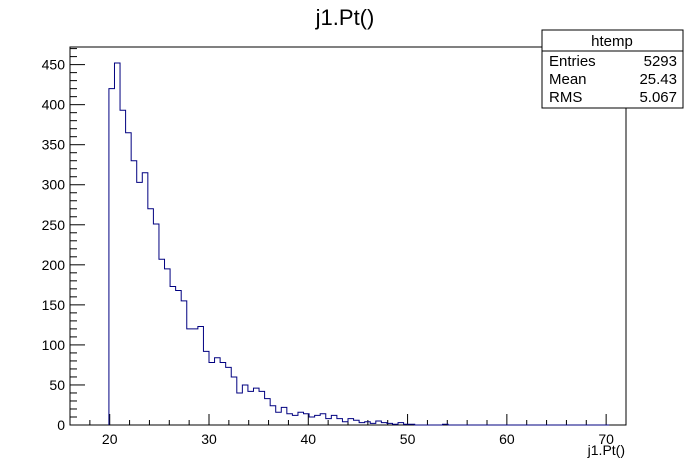 The height and width of the screenshot is (472, 696). Describe the element at coordinates (54, 225) in the screenshot. I see `y-tick-label: 250` at that location.